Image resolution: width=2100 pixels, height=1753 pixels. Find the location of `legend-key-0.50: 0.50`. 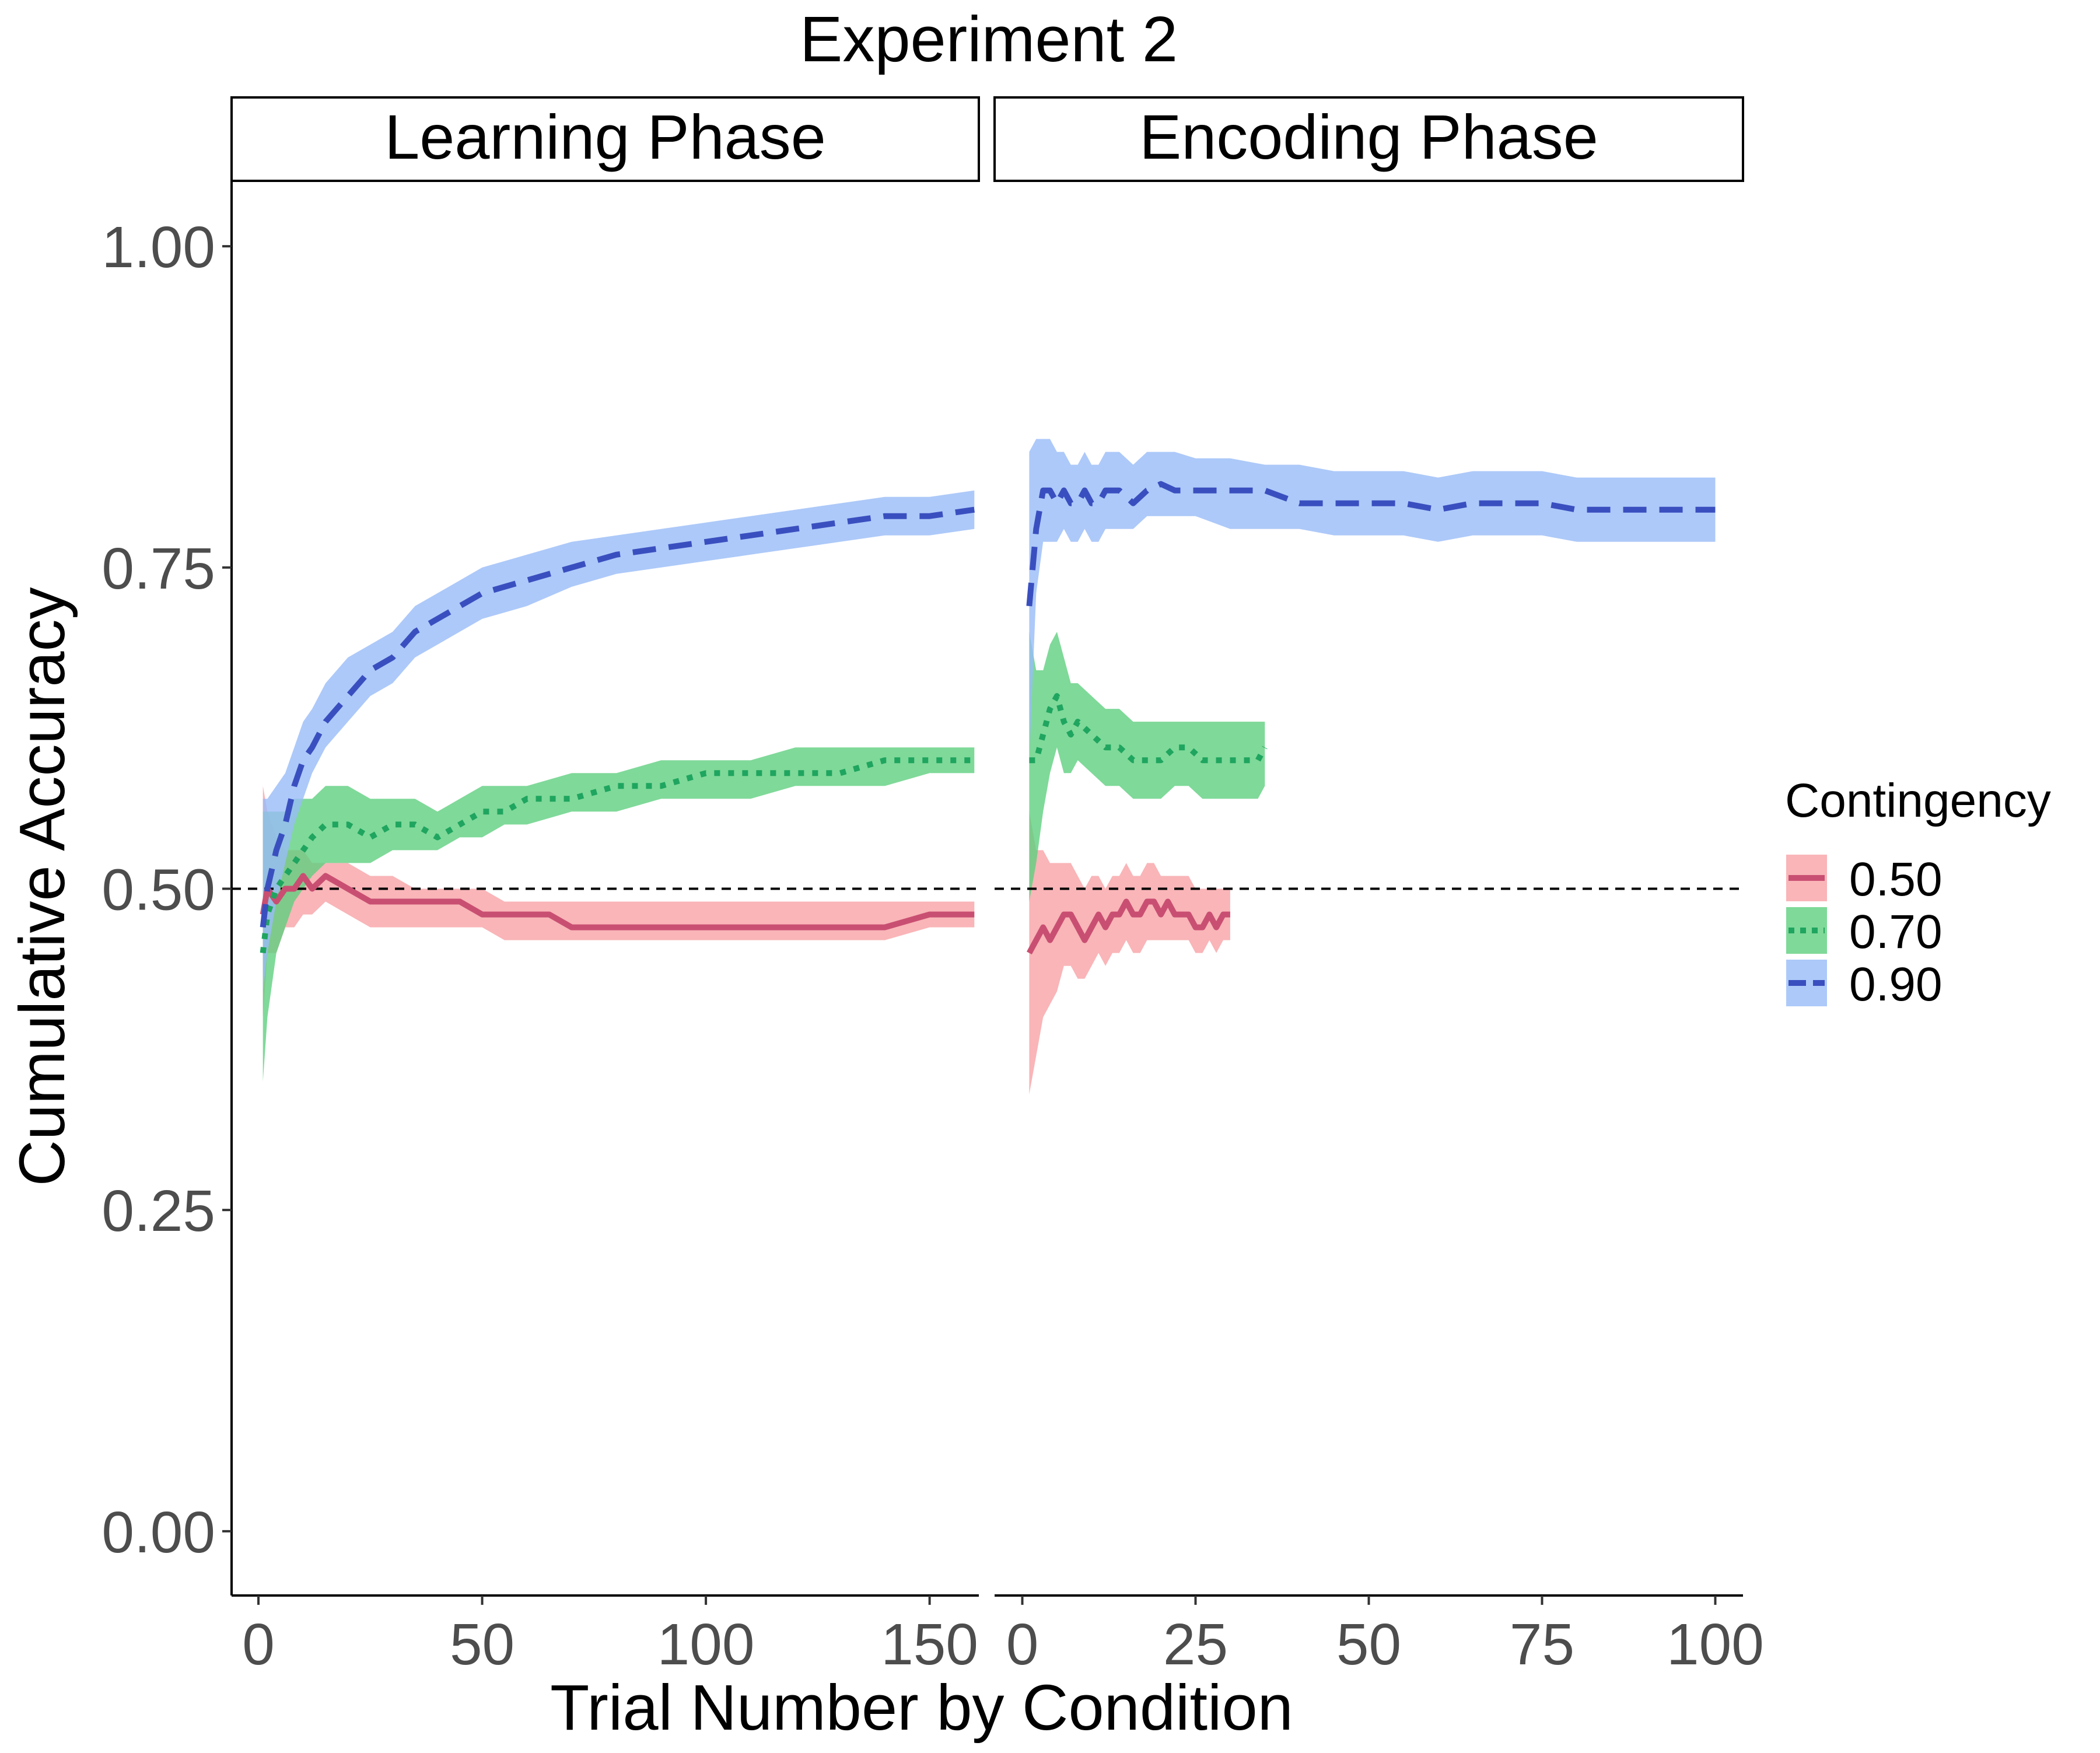

legend-key-0.50: 0.50 is located at coordinates (1864, 879).